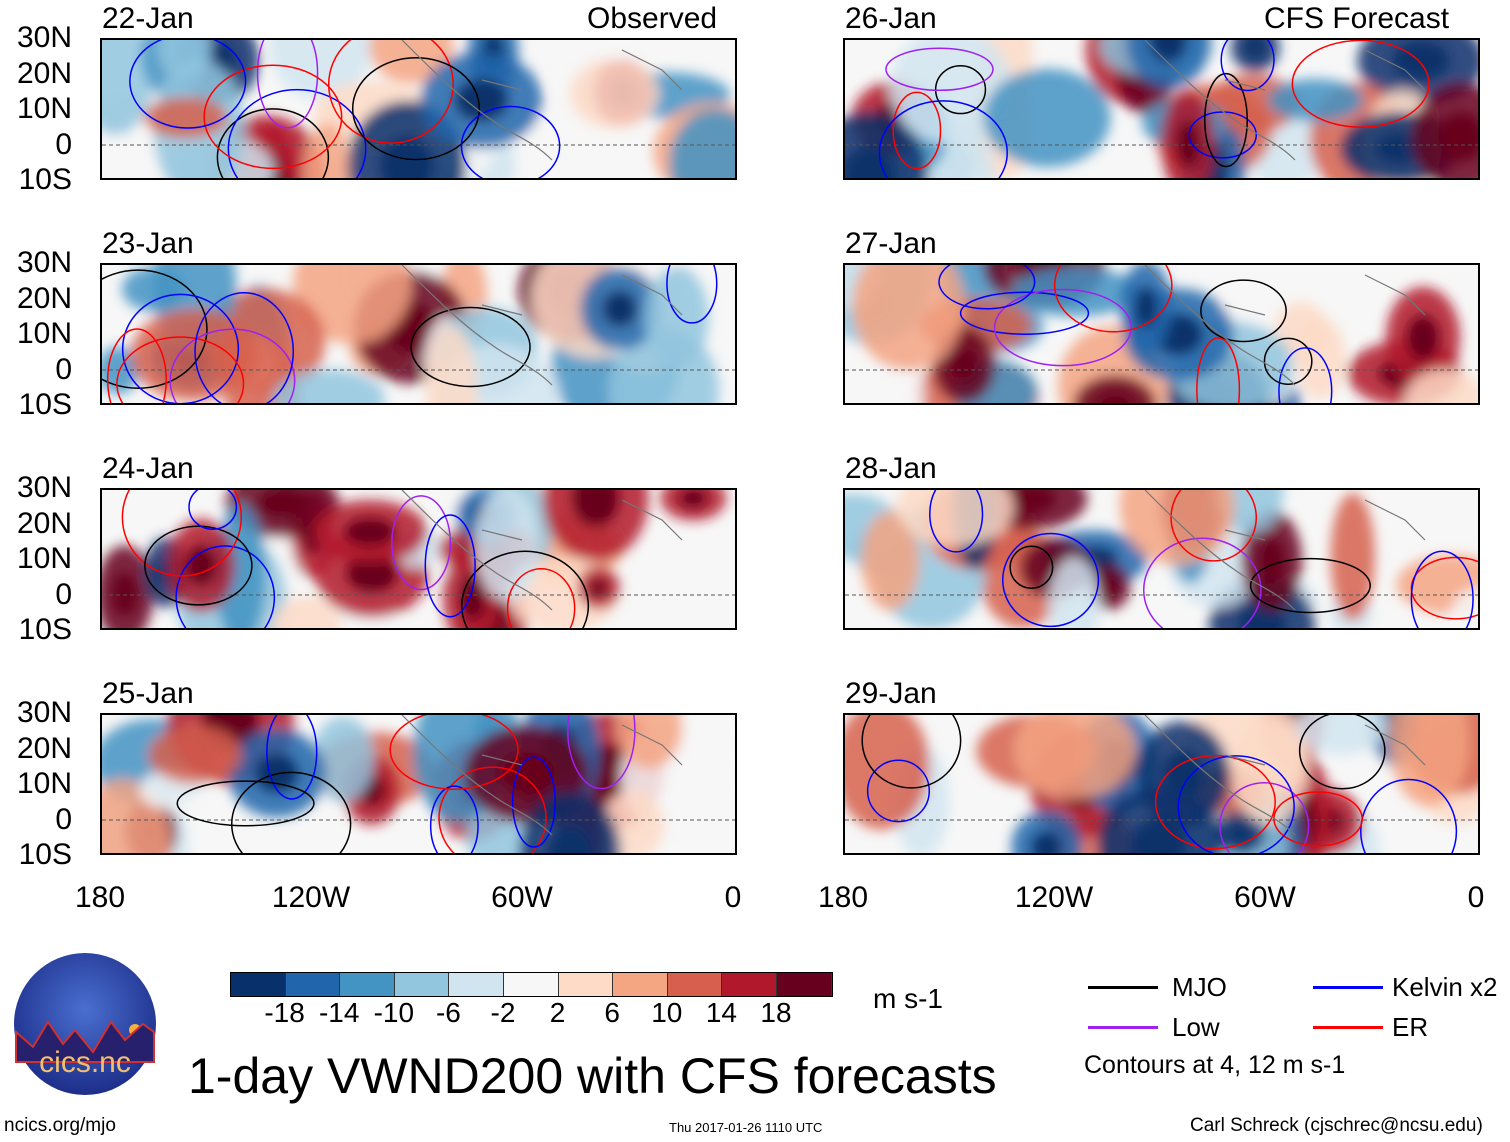 The height and width of the screenshot is (1142, 1510). I want to click on legend-kelvin: Kelvin x2, so click(1445, 987).